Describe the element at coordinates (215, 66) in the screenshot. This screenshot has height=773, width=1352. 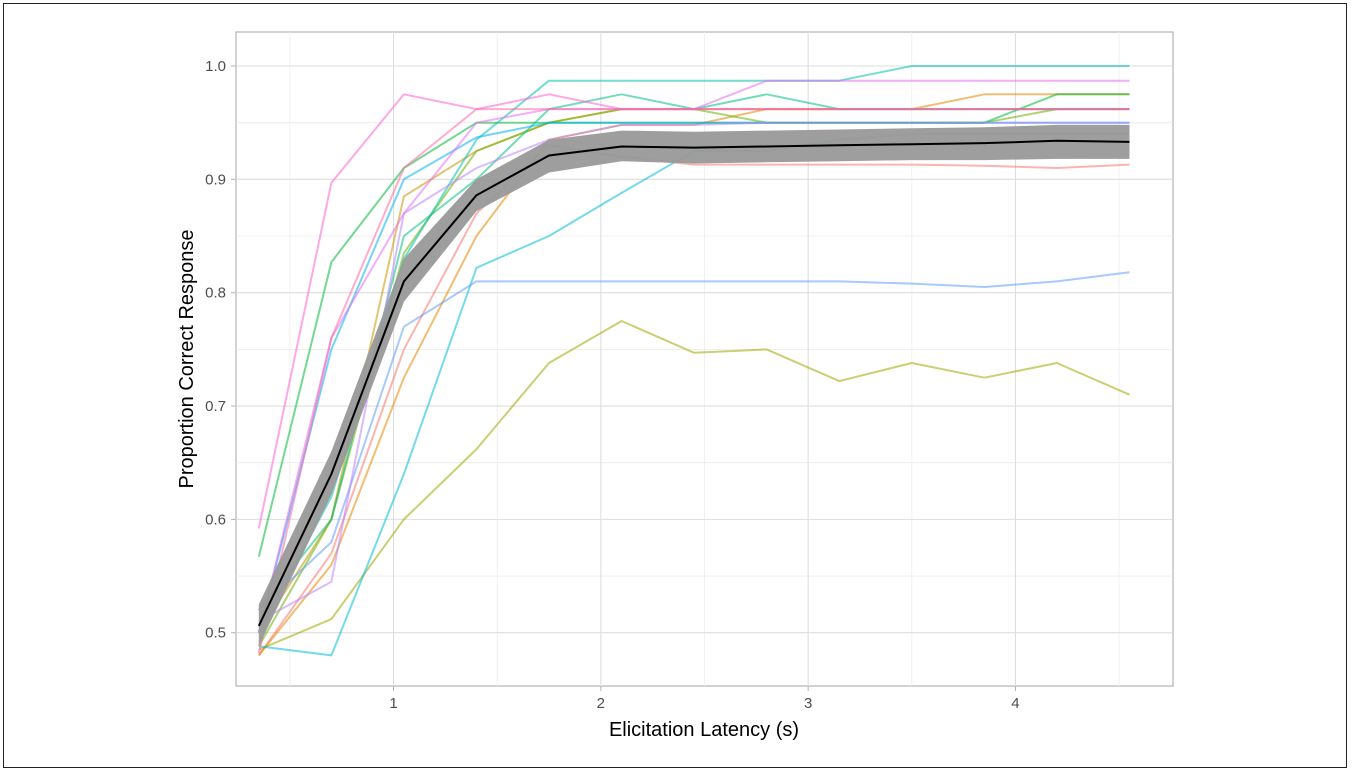
I see `y-tick-label: 1.0` at that location.